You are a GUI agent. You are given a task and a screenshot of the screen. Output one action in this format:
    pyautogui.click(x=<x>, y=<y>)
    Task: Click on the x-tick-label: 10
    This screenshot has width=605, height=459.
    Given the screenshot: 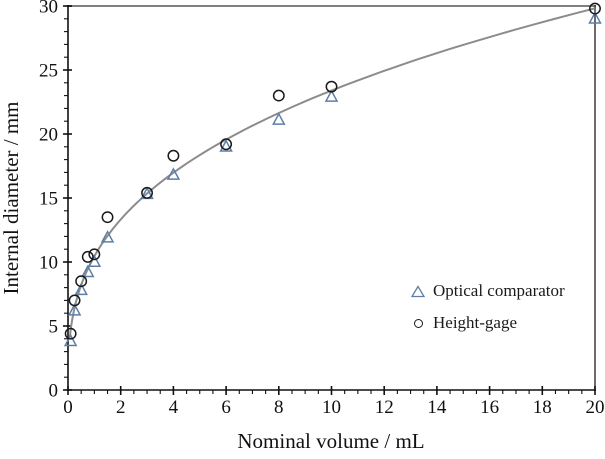 What is the action you would take?
    pyautogui.click(x=331, y=407)
    